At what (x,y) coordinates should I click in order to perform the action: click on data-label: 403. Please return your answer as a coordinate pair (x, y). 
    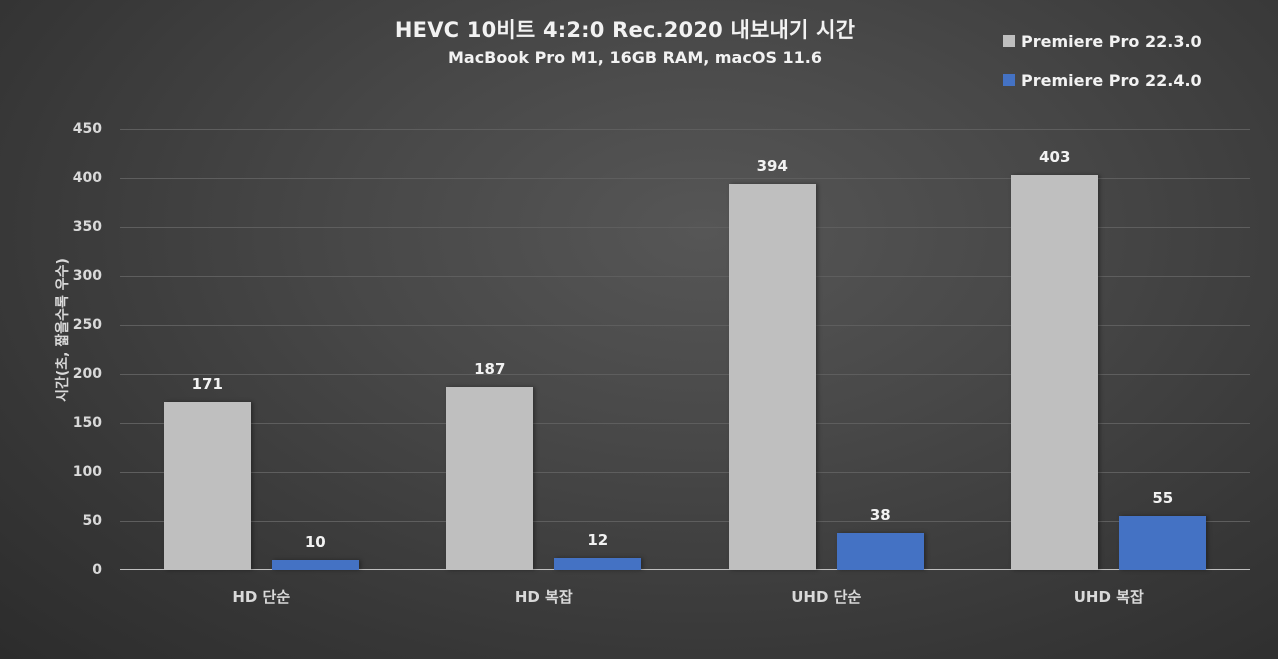
    Looking at the image, I should click on (1055, 157).